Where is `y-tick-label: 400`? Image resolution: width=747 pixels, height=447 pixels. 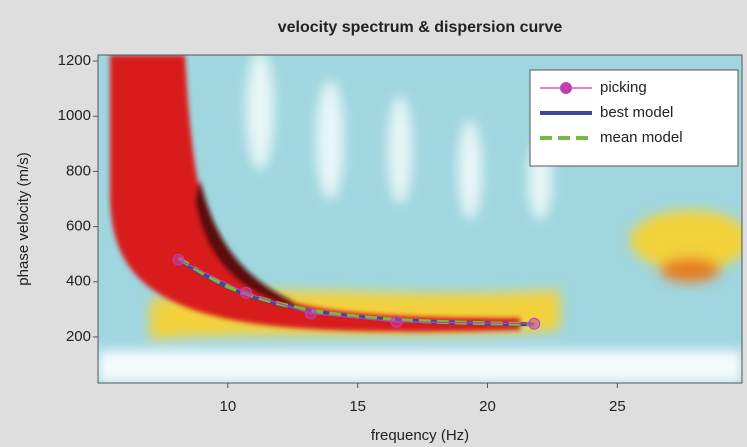
y-tick-label: 400 is located at coordinates (78, 281).